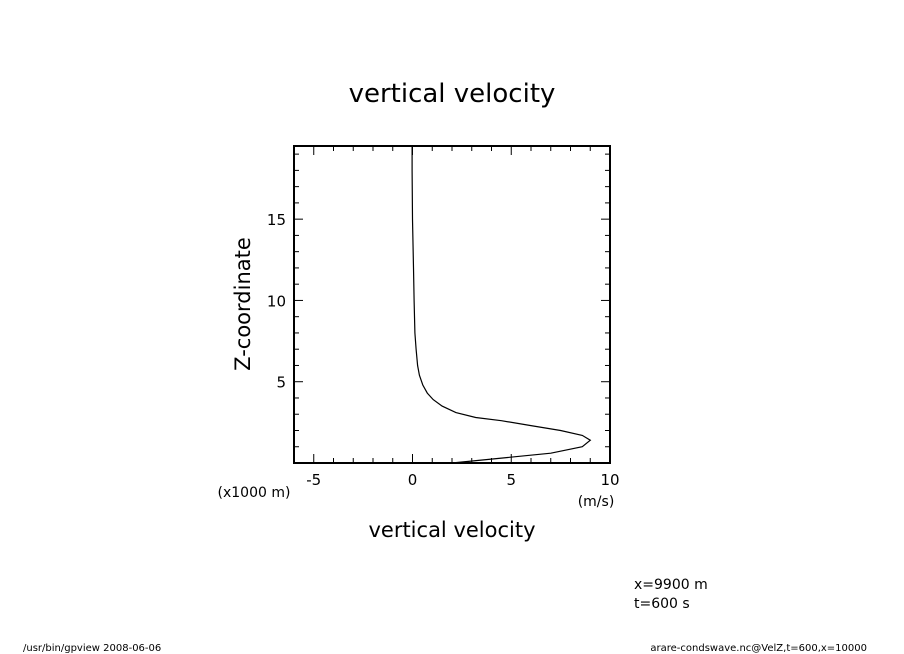 This screenshot has width=904, height=654. What do you see at coordinates (254, 493) in the screenshot?
I see `y-unit-label: (x1000 m)` at bounding box center [254, 493].